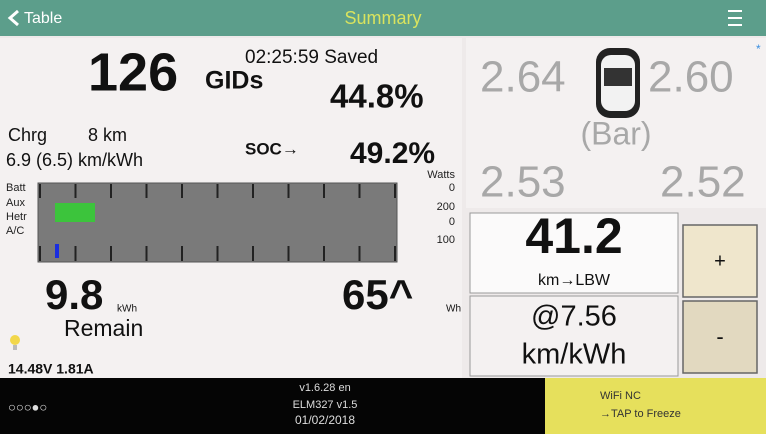 Image resolution: width=766 pixels, height=434 pixels. What do you see at coordinates (15, 342) in the screenshot?
I see `bulb-icon` at bounding box center [15, 342].